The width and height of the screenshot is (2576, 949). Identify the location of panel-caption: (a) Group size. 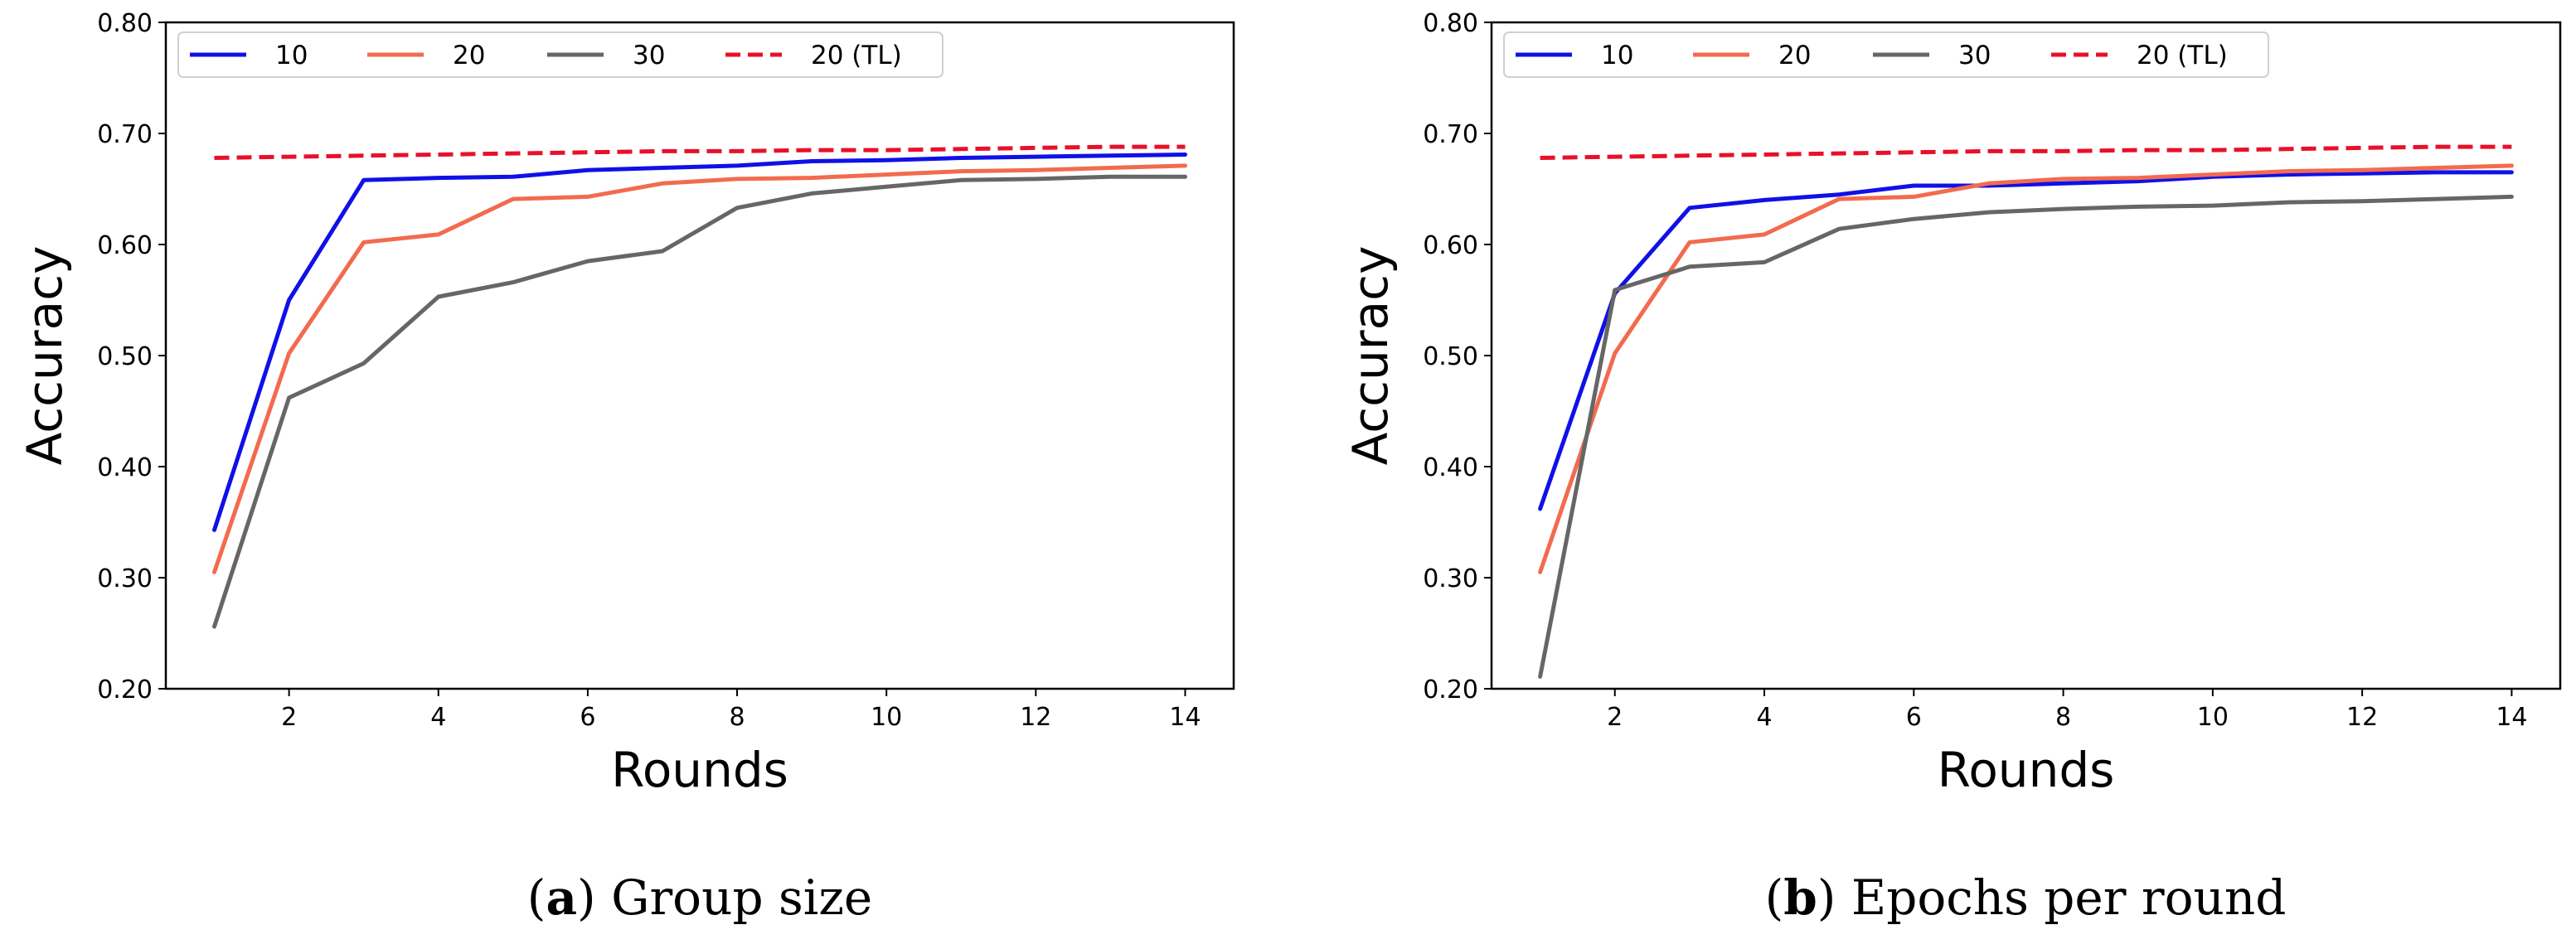
(699, 897).